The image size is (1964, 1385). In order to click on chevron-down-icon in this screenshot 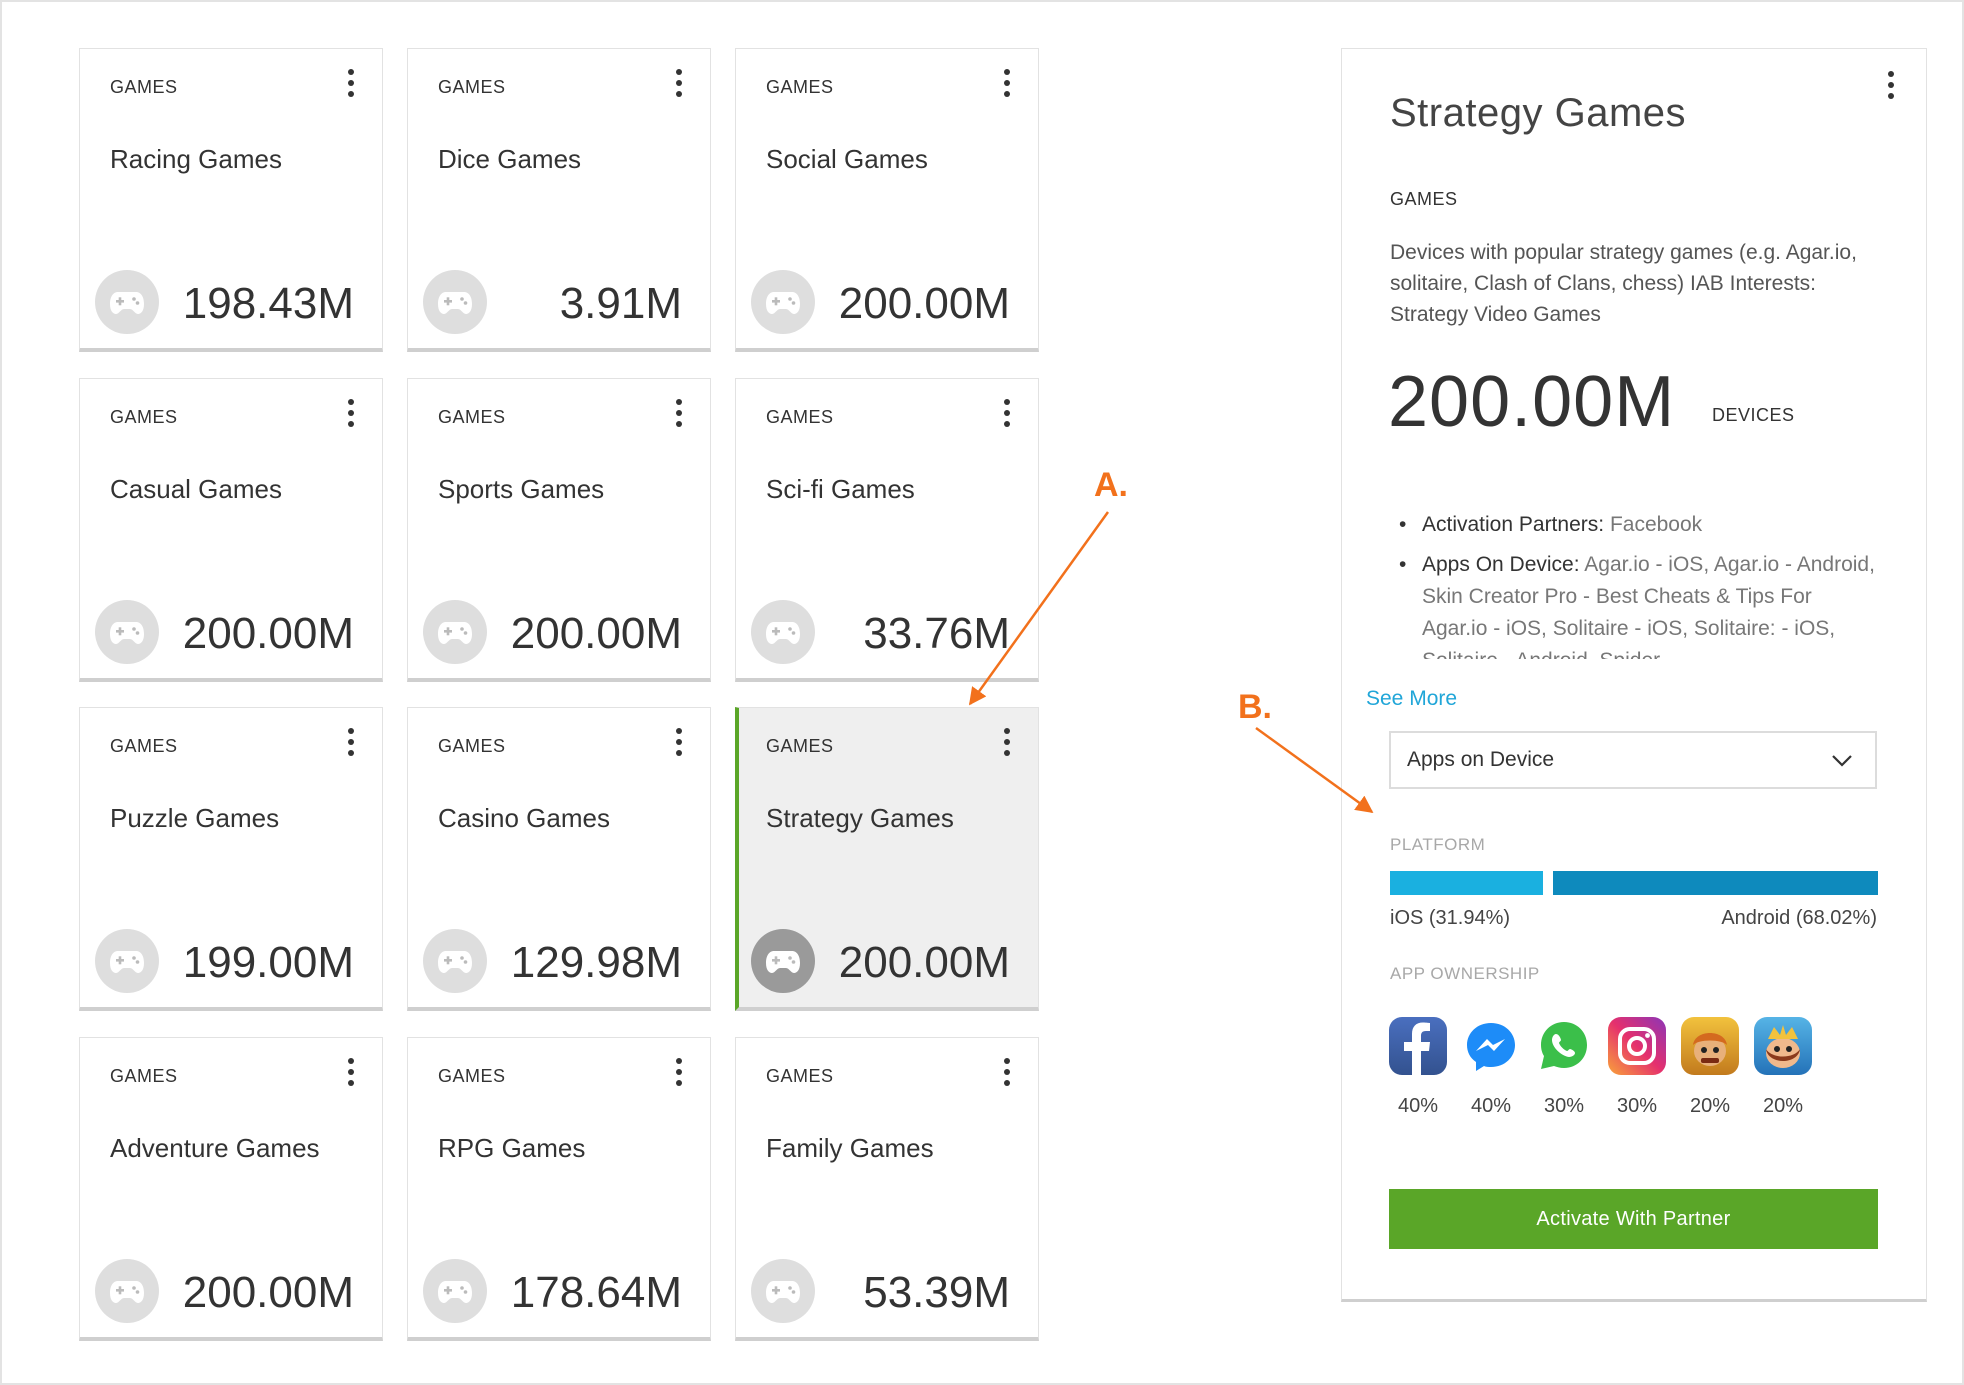, I will do `click(1842, 761)`.